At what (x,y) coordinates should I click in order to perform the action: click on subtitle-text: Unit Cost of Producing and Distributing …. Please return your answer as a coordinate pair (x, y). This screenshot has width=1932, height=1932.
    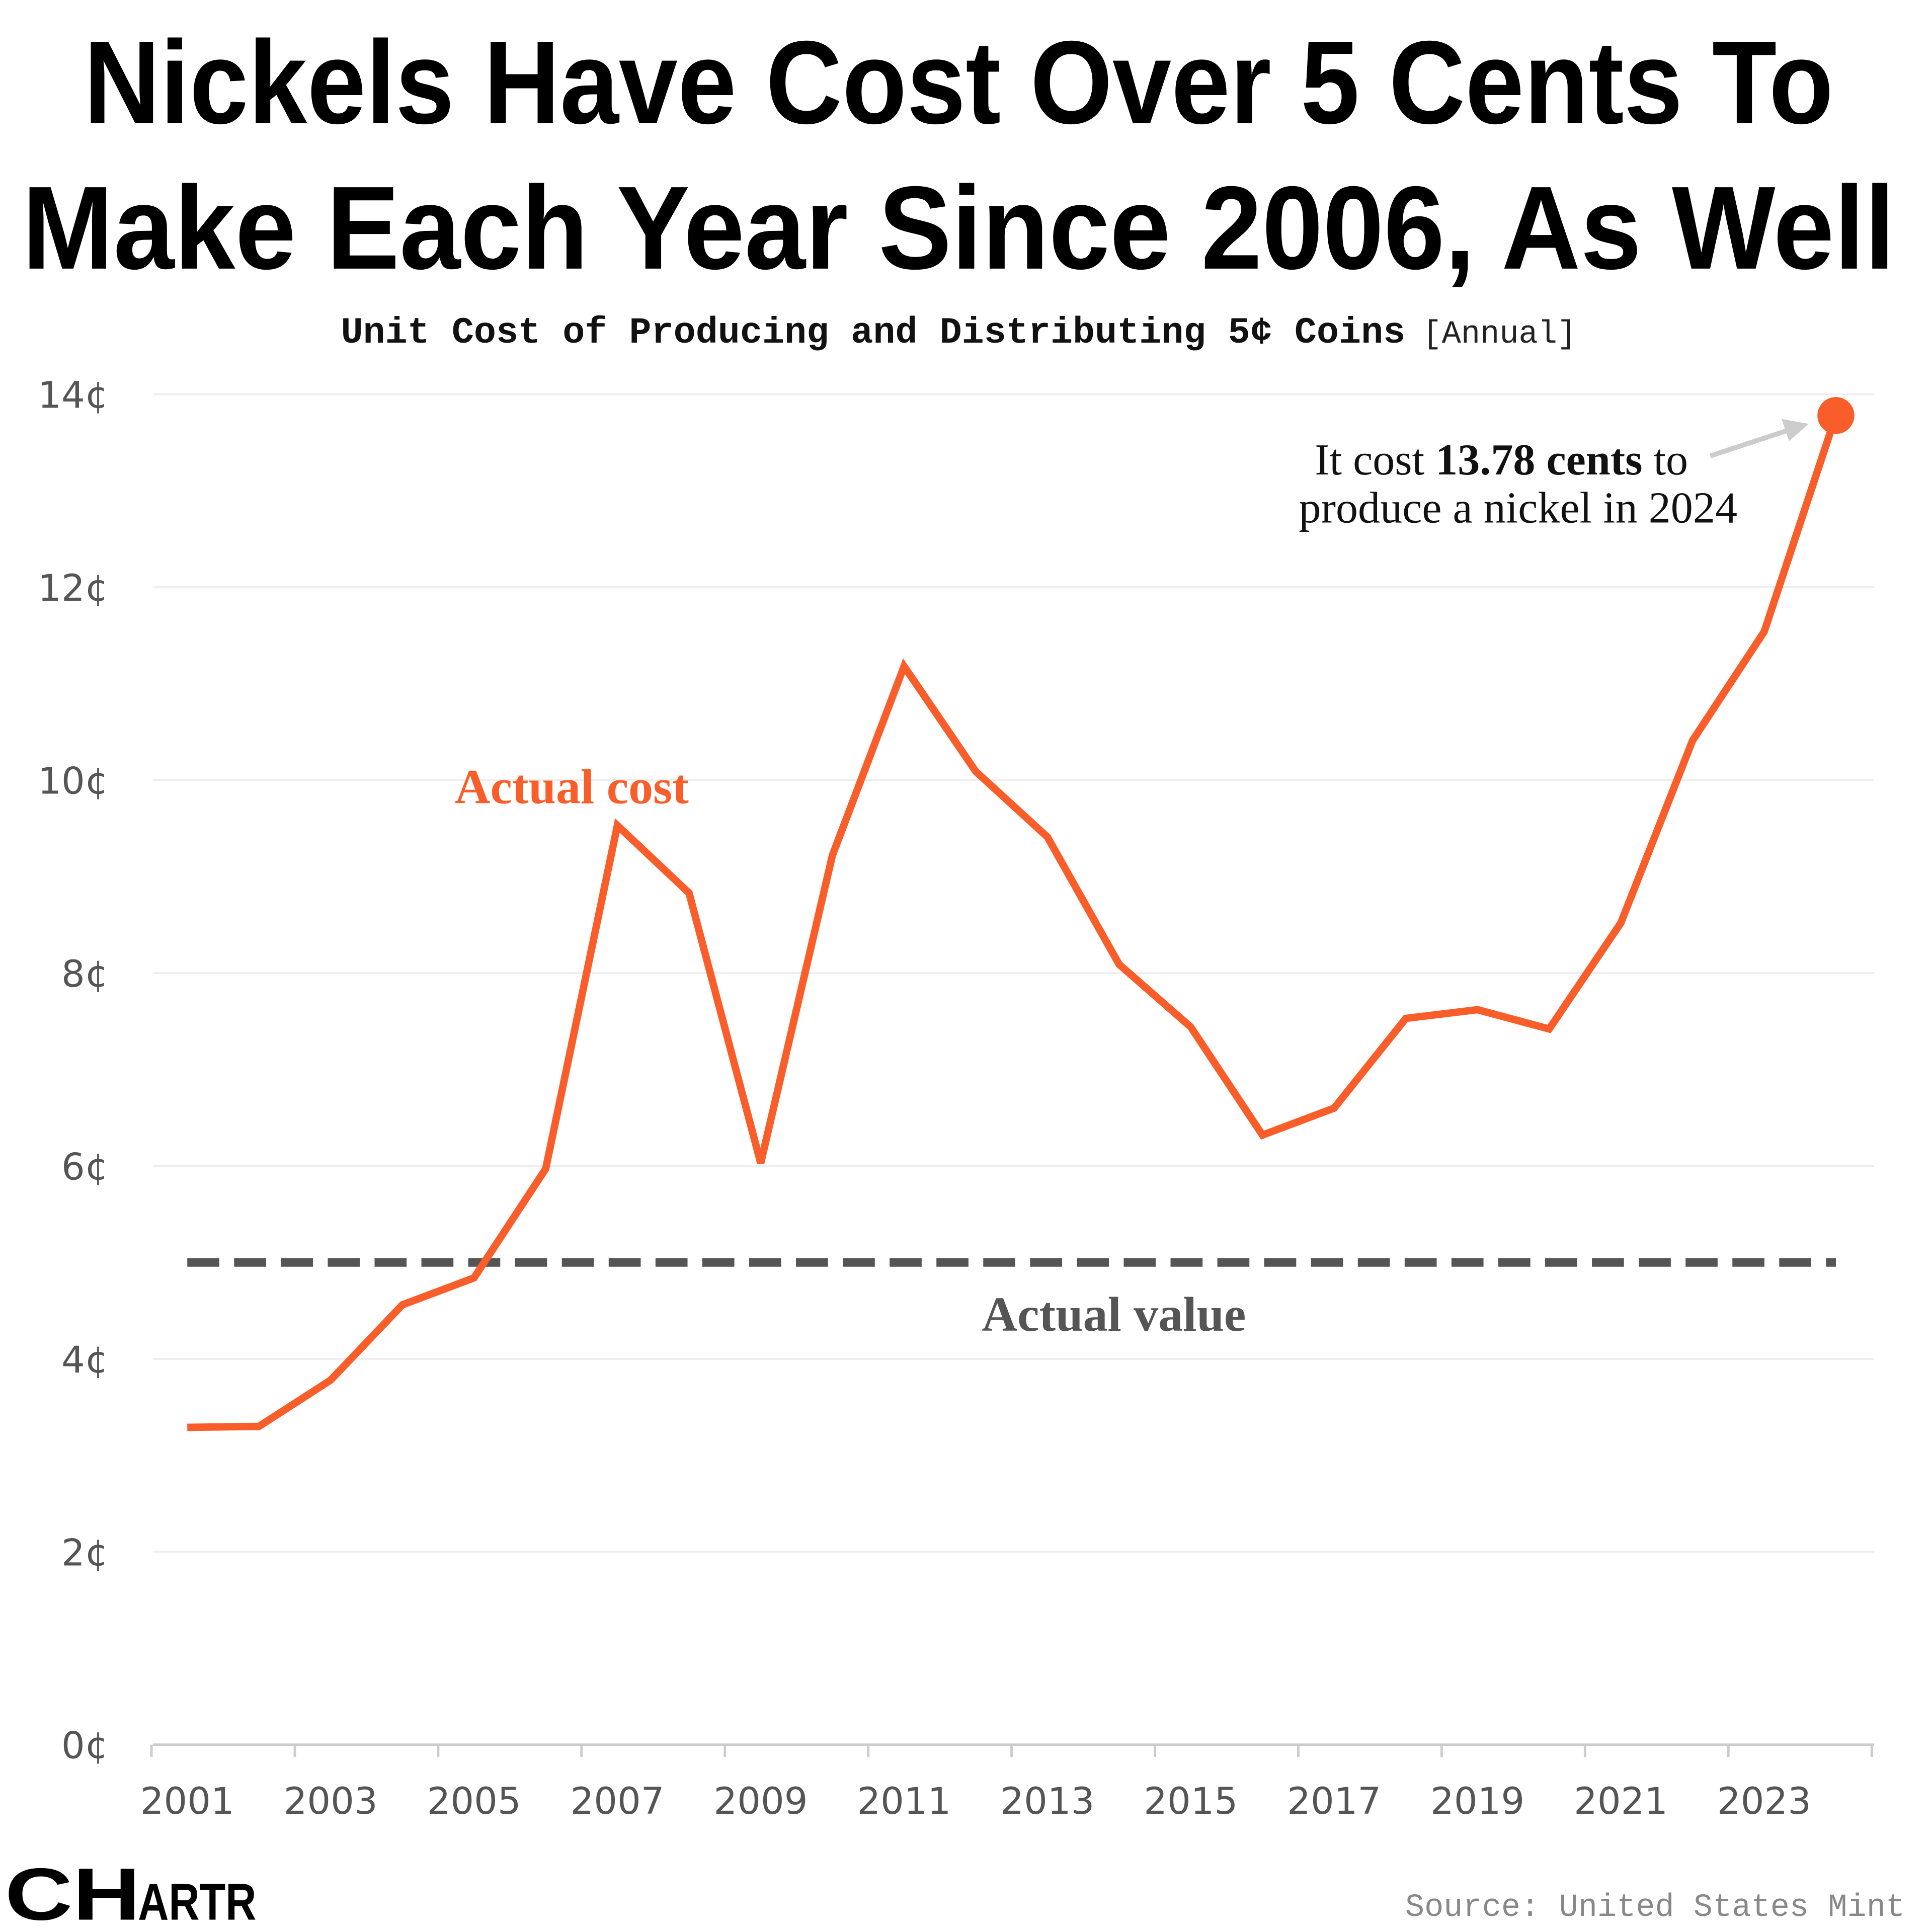
    Looking at the image, I should click on (873, 333).